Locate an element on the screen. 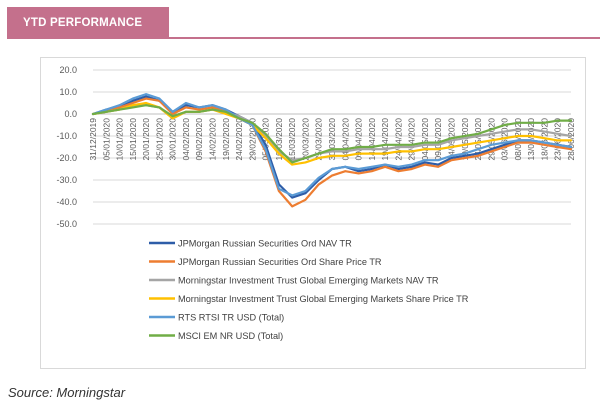 This screenshot has height=412, width=600. x-tick-label: 14/04/2020 is located at coordinates (372, 139).